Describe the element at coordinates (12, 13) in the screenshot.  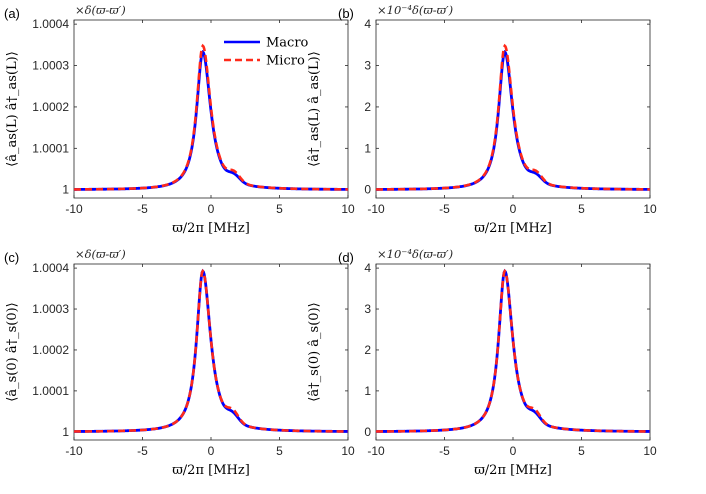
I see `panel-label: (a)` at that location.